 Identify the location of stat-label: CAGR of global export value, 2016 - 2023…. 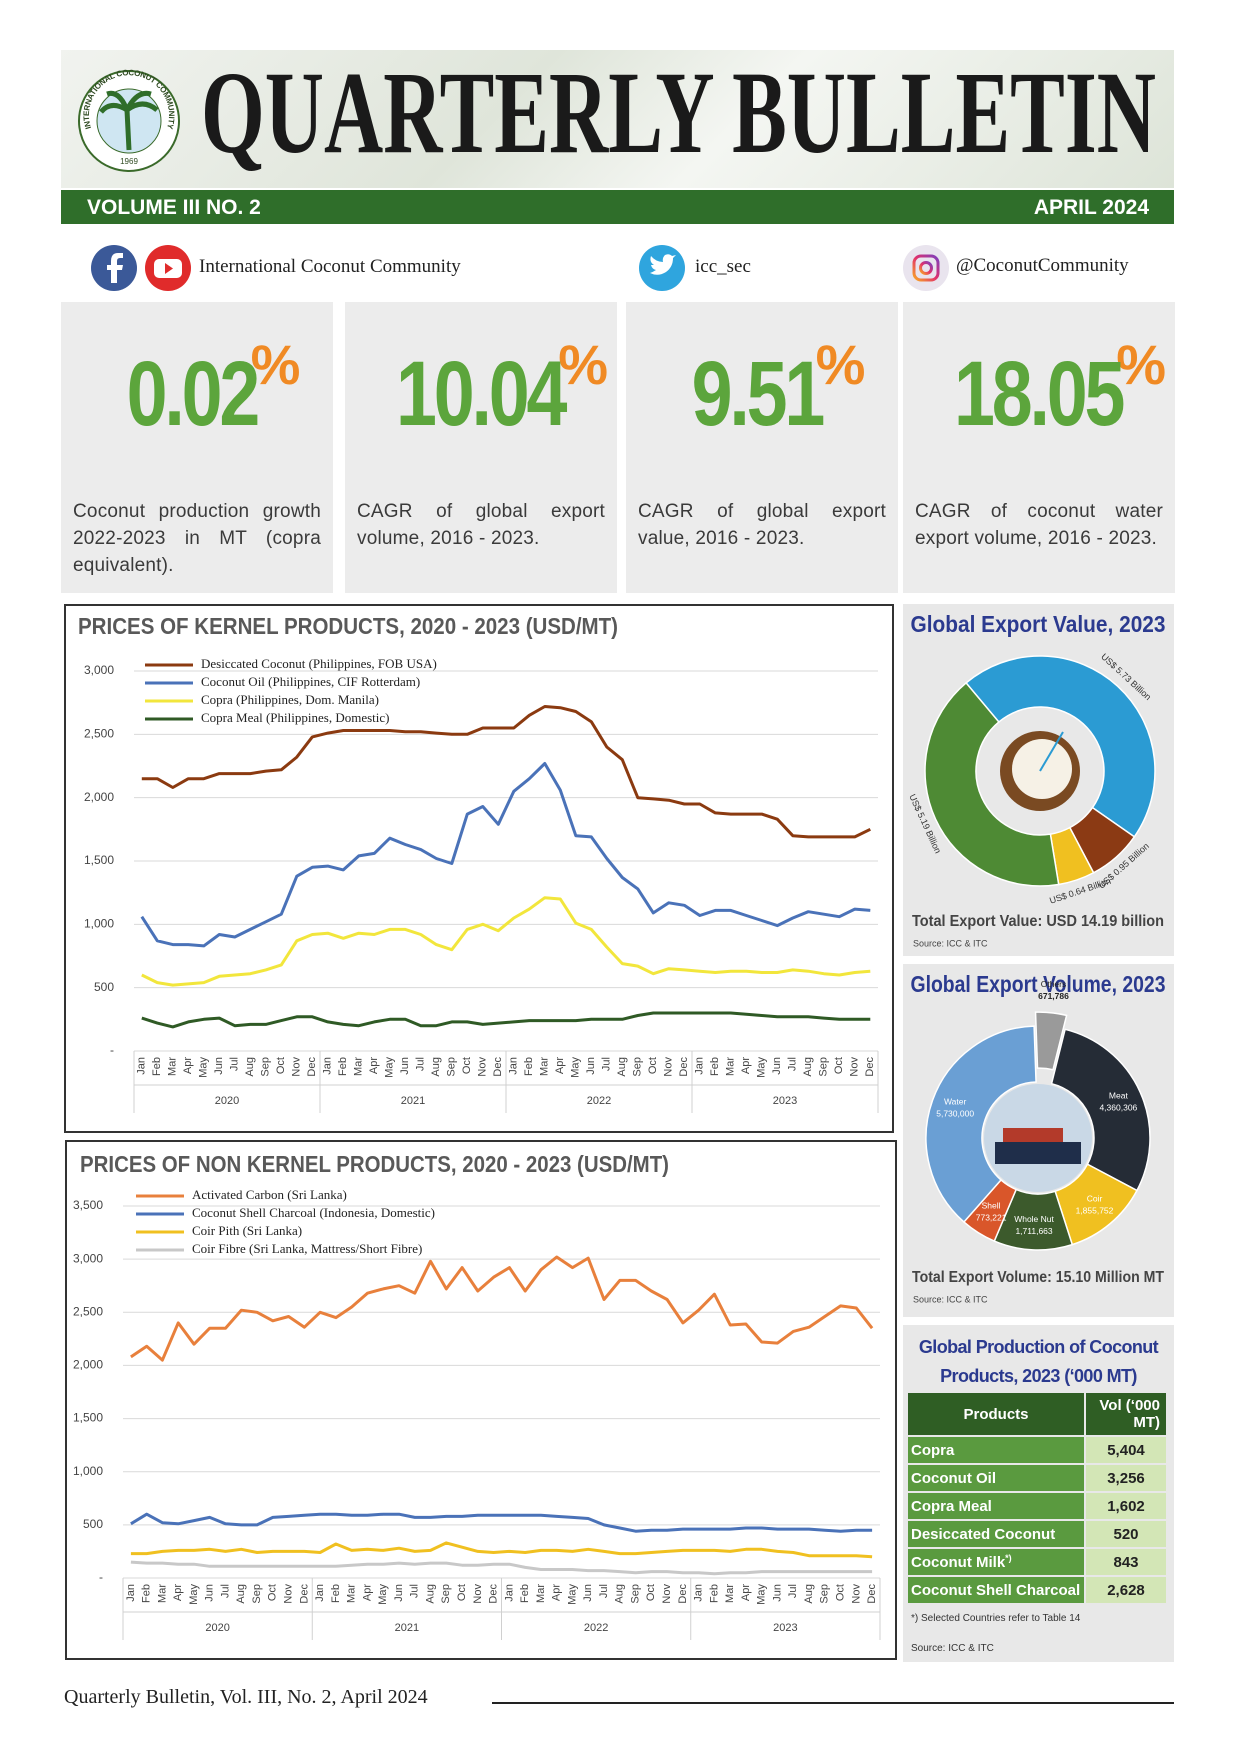
(762, 525).